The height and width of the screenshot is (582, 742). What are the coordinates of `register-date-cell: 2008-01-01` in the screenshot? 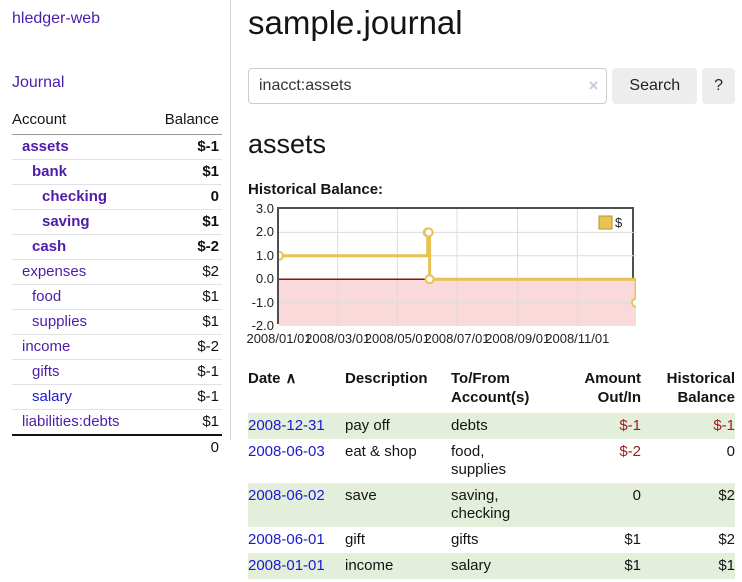 It's located at (296, 566).